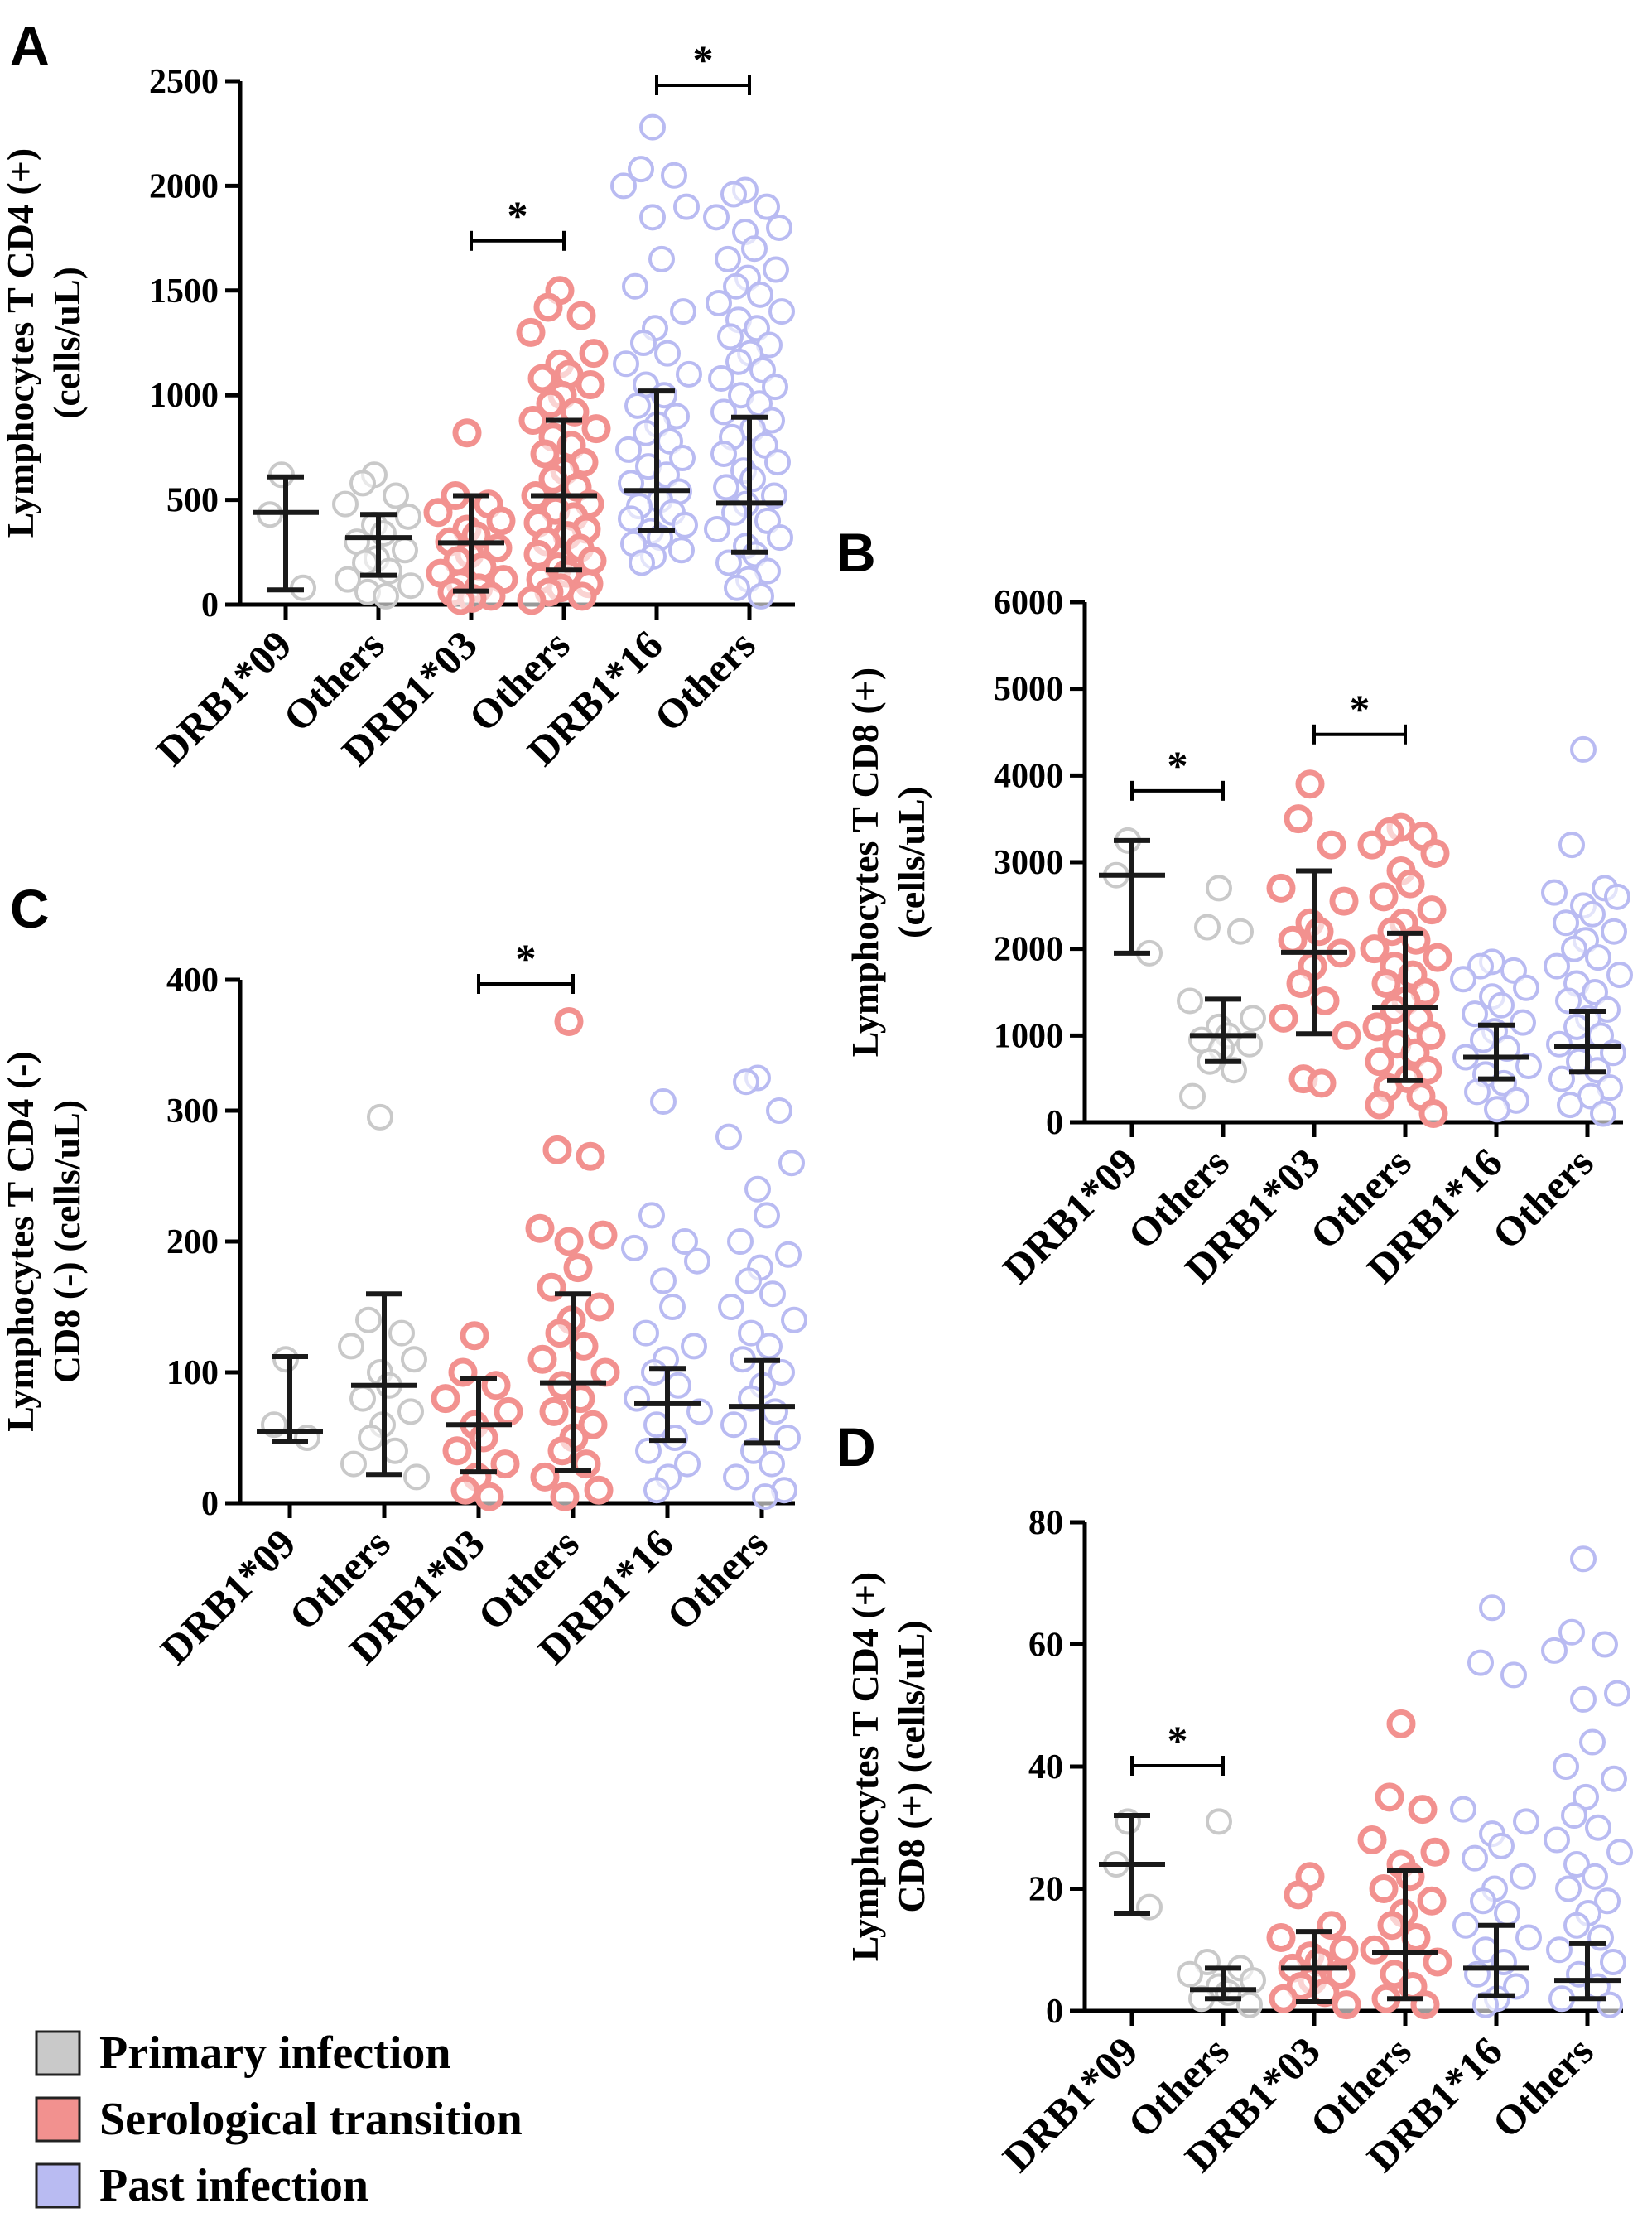 Image resolution: width=1652 pixels, height=2237 pixels. Describe the element at coordinates (184, 186) in the screenshot. I see `y-tick-label: 2000` at that location.